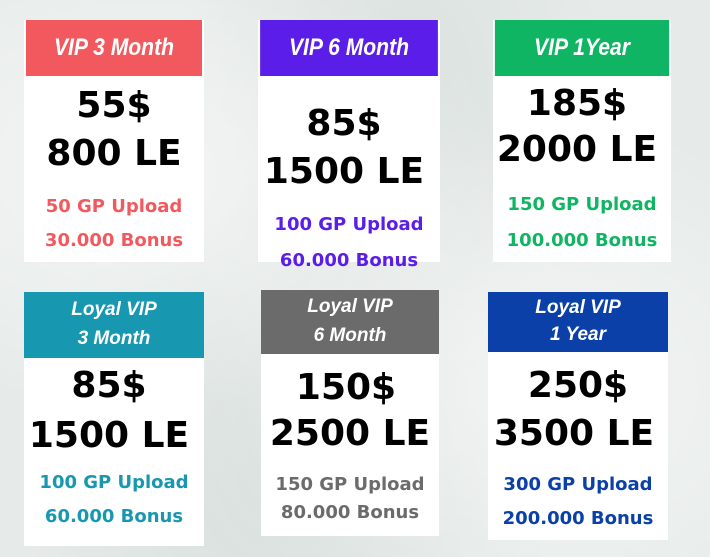 The image size is (710, 557). I want to click on bonus-text: 100.000 Bonus, so click(582, 240).